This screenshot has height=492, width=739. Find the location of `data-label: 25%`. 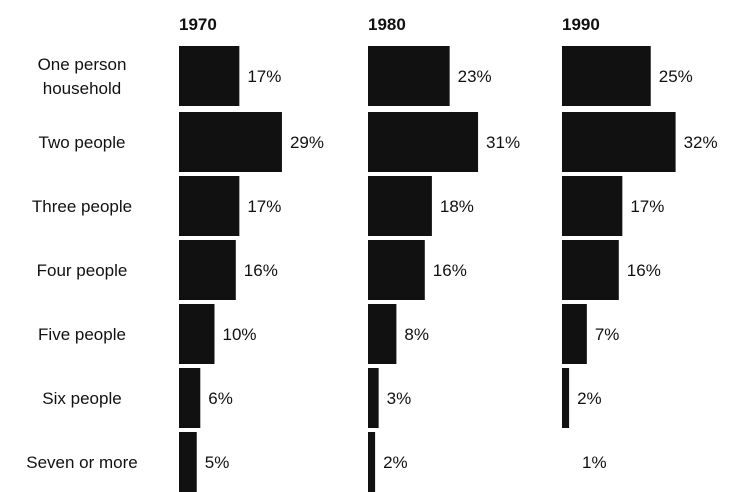

data-label: 25% is located at coordinates (676, 76).